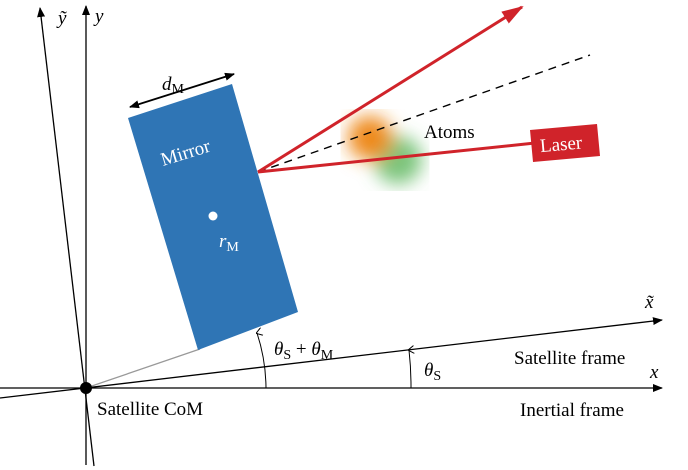 The height and width of the screenshot is (470, 688). What do you see at coordinates (654, 372) in the screenshot?
I see `label-x: x` at bounding box center [654, 372].